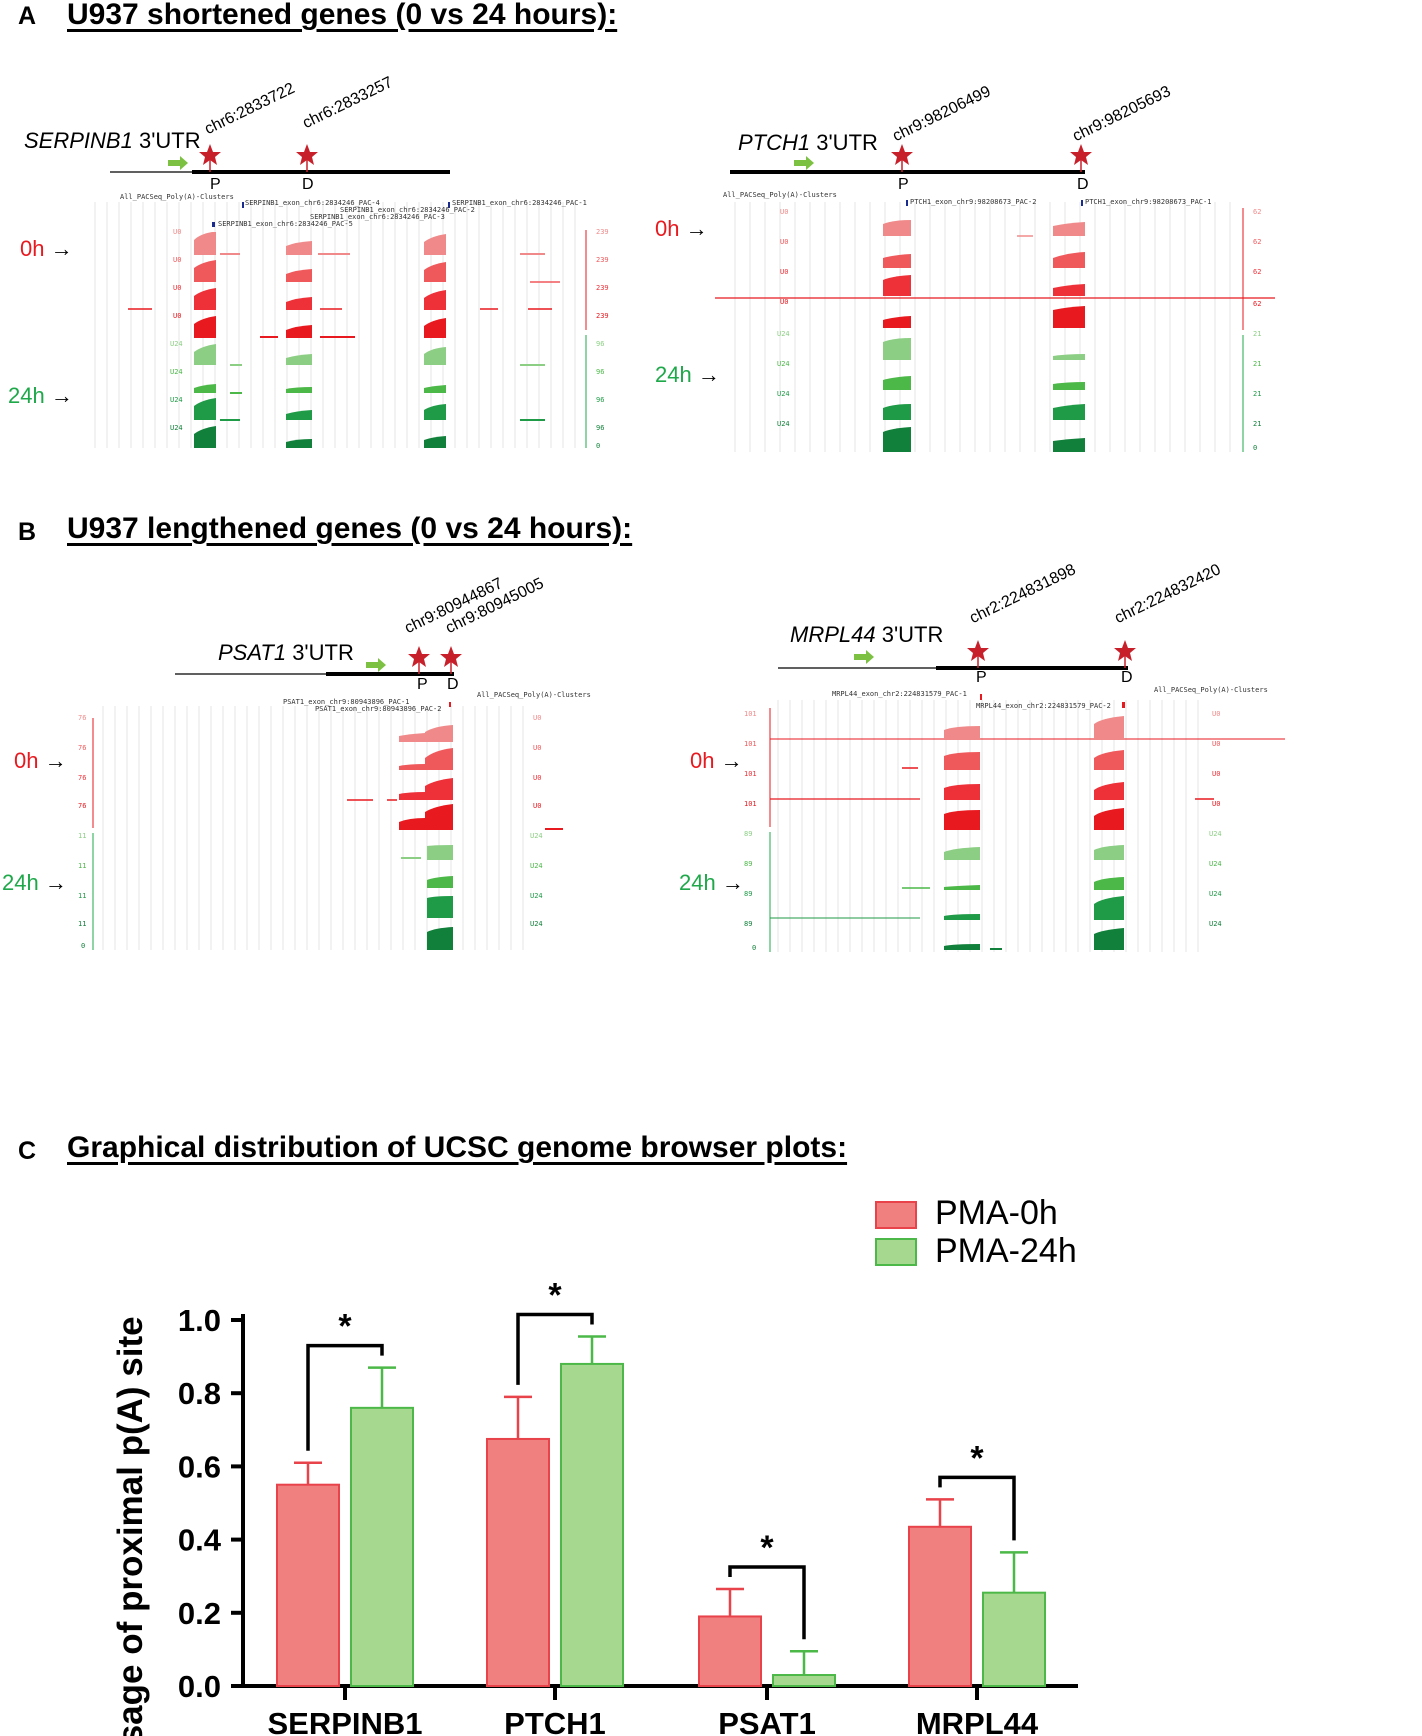 The image size is (1422, 1736). Describe the element at coordinates (422, 684) in the screenshot. I see `psat1-p-label: P` at that location.